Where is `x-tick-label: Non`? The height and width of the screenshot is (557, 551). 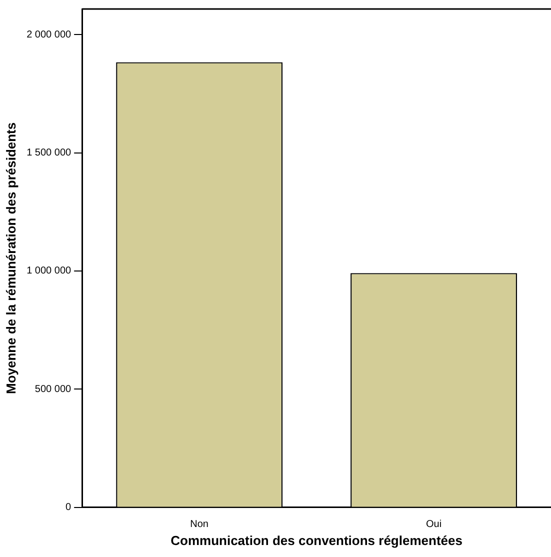
x-tick-label: Non is located at coordinates (199, 524).